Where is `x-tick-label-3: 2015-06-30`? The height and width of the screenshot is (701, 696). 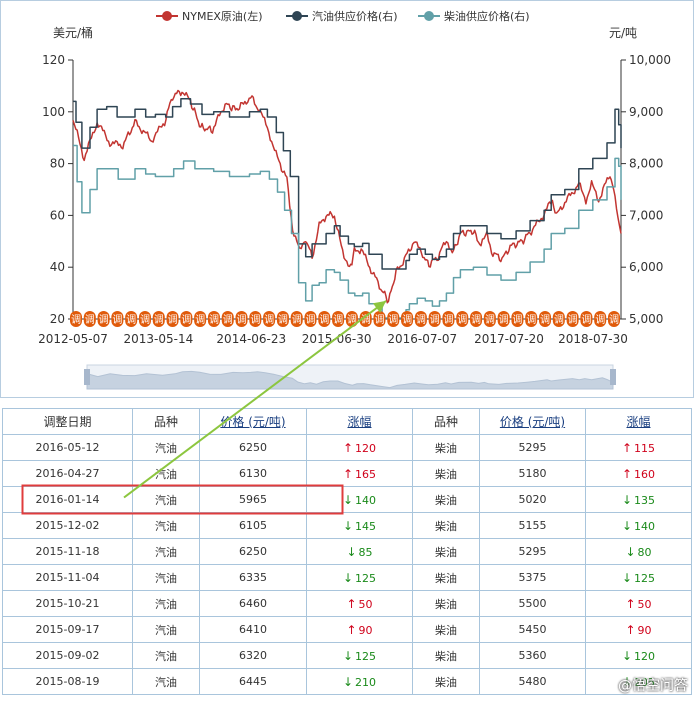
x-tick-label-3: 2015-06-30 is located at coordinates (337, 339).